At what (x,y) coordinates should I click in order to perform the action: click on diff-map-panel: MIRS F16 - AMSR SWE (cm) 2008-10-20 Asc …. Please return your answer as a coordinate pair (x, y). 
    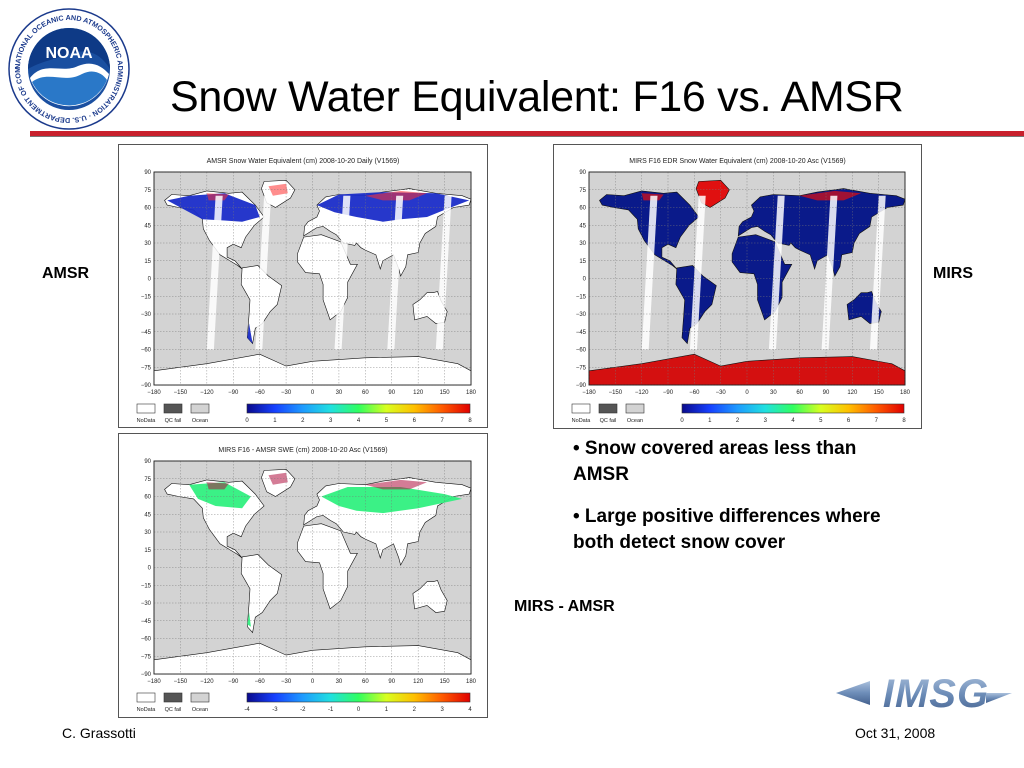
    Looking at the image, I should click on (303, 575).